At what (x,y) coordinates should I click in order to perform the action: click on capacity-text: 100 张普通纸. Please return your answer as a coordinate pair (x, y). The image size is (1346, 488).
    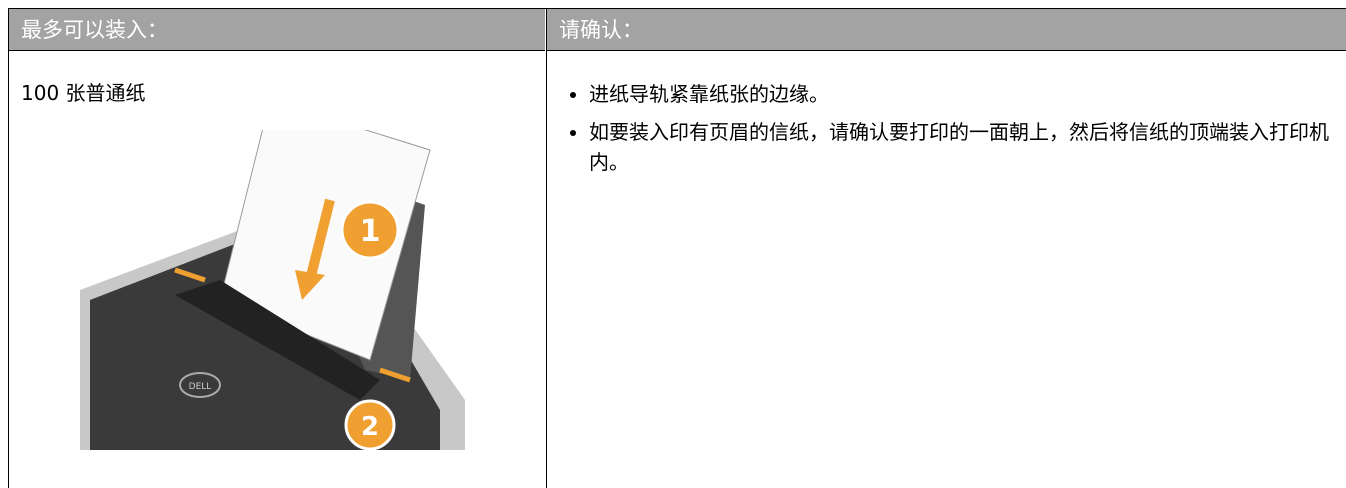
    Looking at the image, I should click on (83, 93).